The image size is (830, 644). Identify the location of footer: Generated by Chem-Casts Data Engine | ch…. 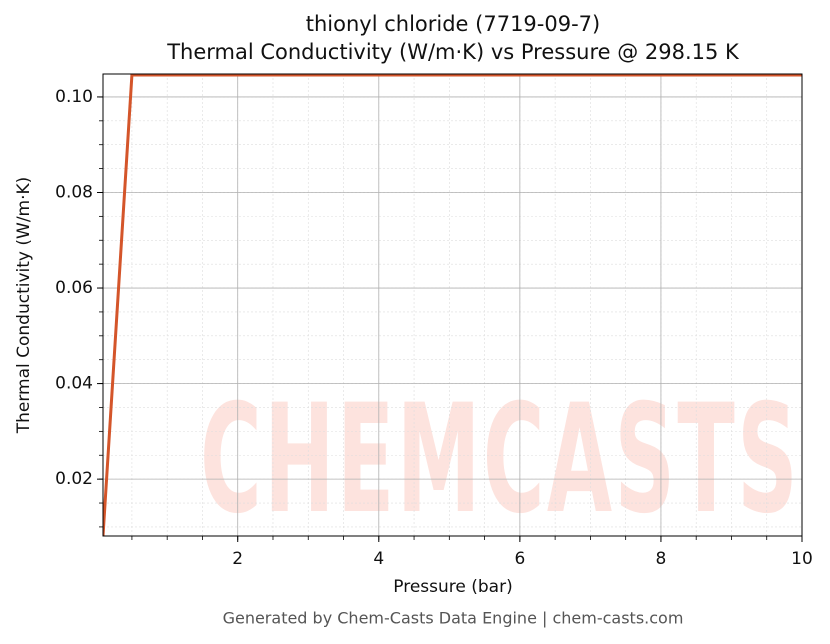
(453, 618).